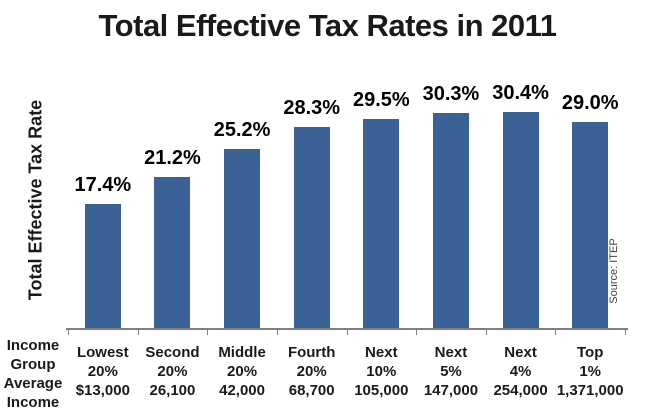 This screenshot has width=655, height=420. I want to click on category-average-income: 26,100, so click(172, 390).